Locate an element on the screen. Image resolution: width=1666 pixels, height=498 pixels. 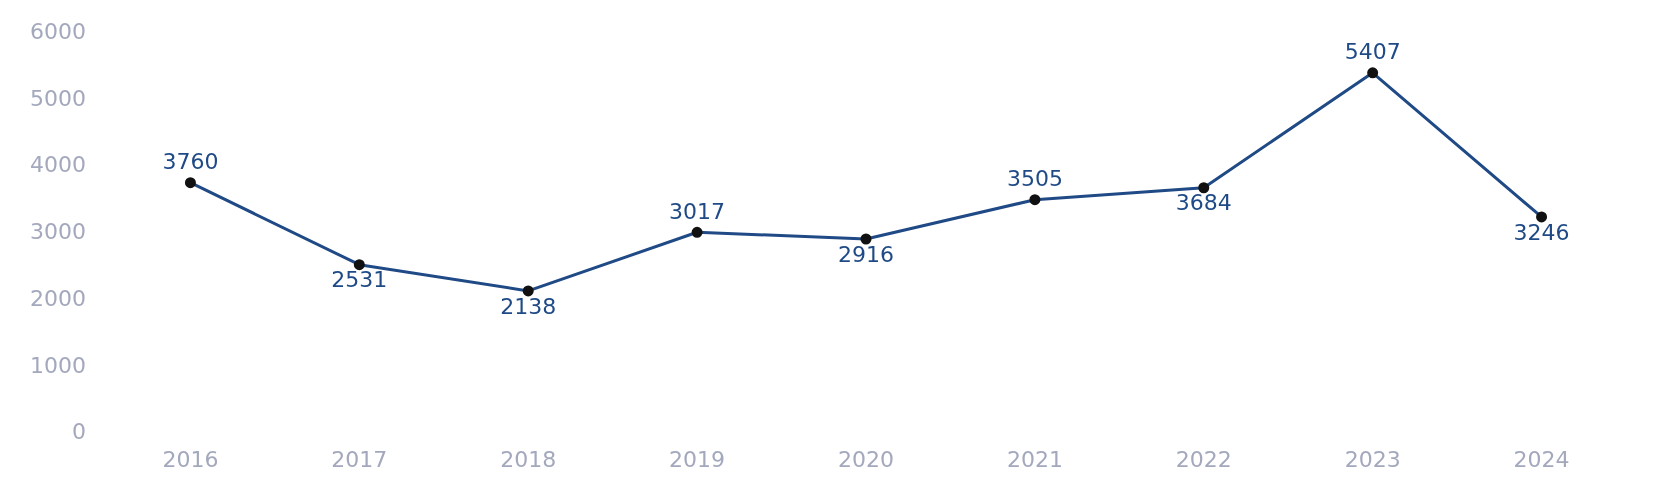
y-tick-label: 1000 is located at coordinates (57, 365).